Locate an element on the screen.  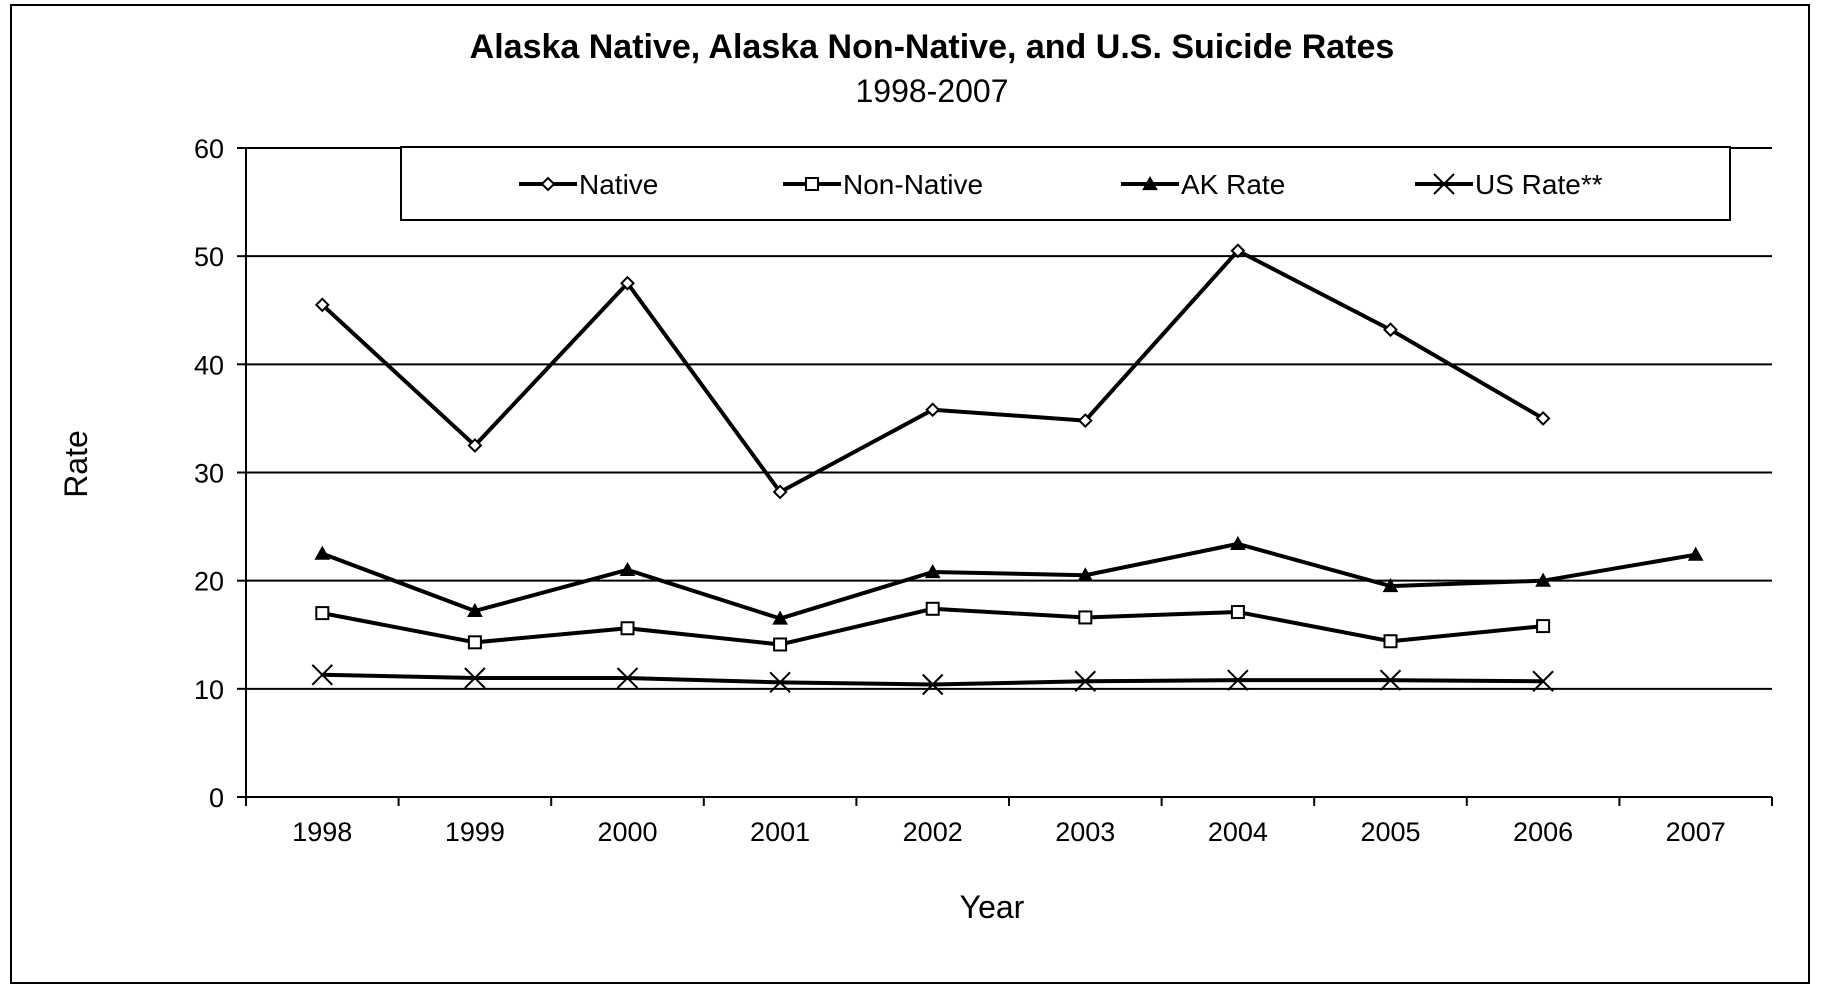
y-tick-label: 0 is located at coordinates (216, 798).